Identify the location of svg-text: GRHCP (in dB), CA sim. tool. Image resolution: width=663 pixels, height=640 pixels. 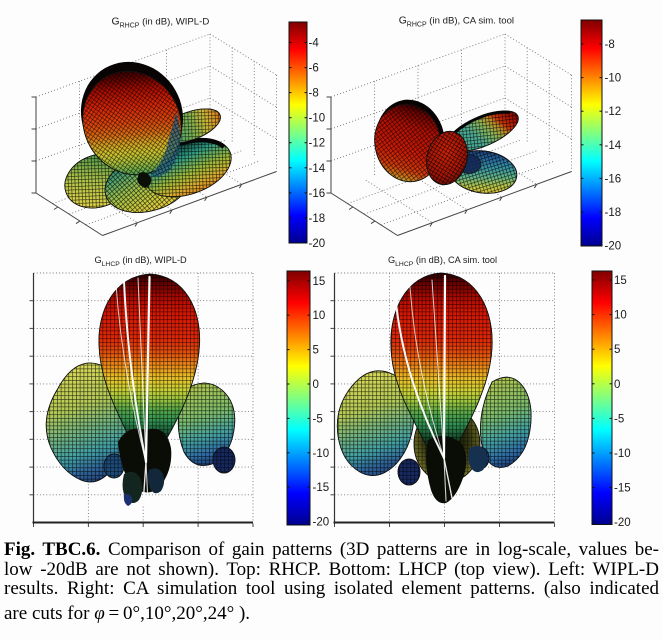
(456, 22).